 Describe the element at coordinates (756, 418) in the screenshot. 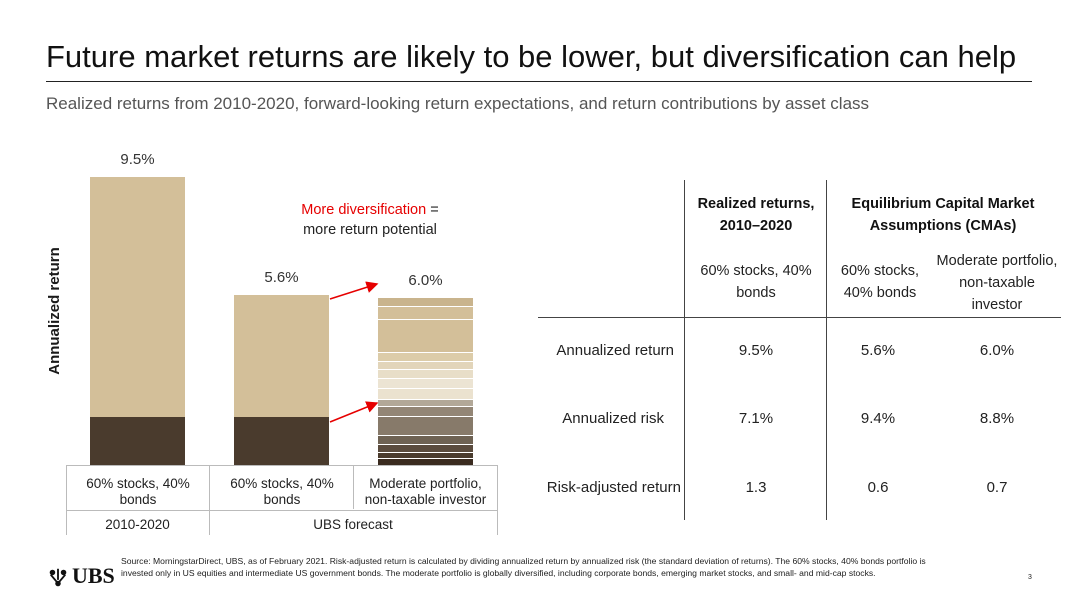

I see `cell-risk-realized: 7.1%` at that location.